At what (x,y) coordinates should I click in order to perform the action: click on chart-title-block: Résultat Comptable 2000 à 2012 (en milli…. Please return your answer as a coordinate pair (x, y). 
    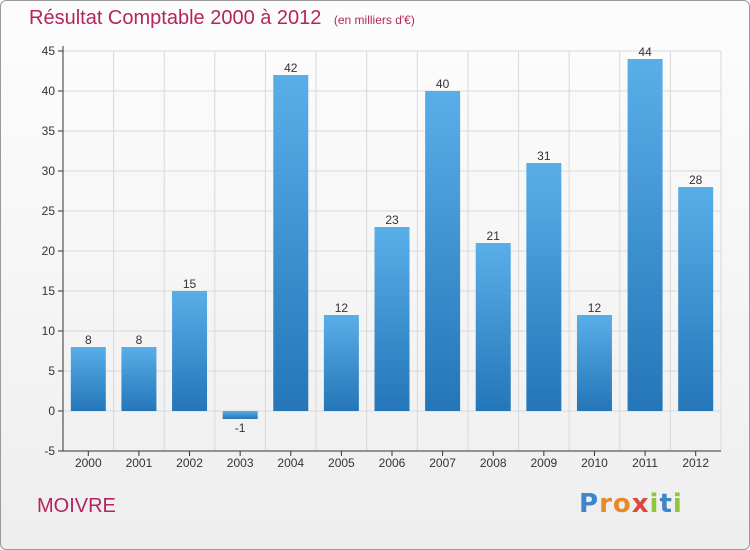
    Looking at the image, I should click on (222, 18).